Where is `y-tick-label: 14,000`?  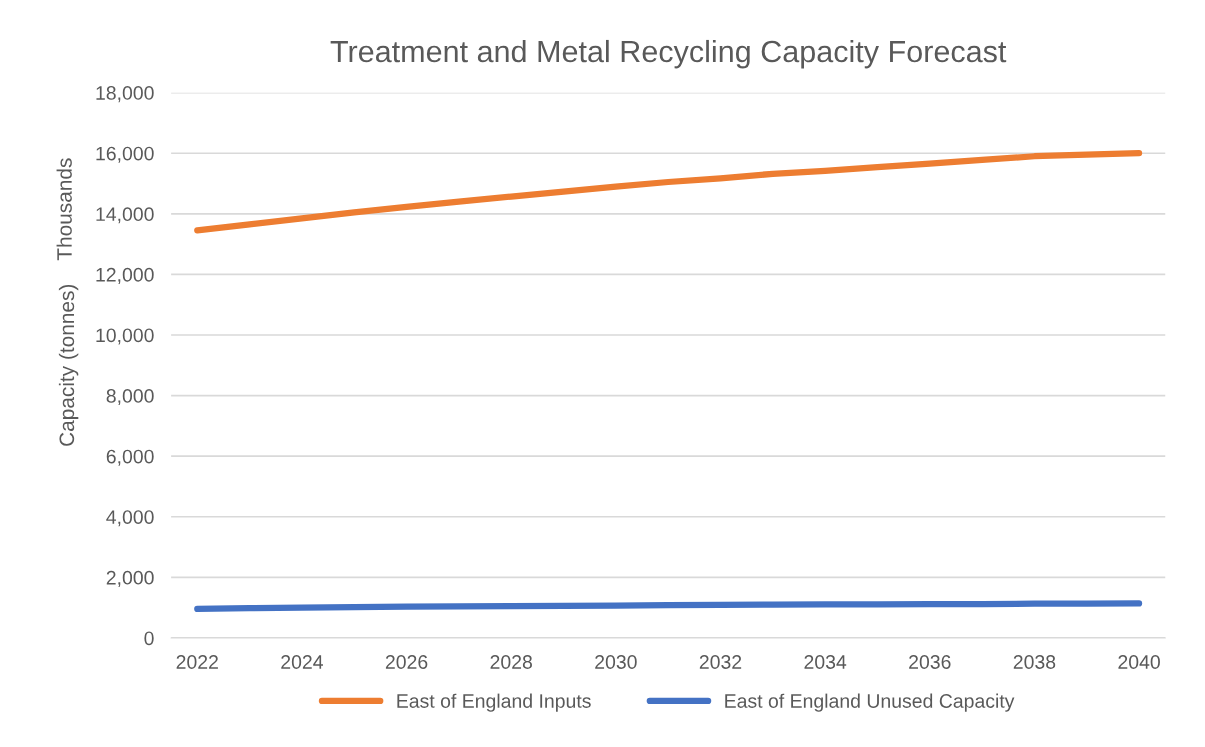
y-tick-label: 14,000 is located at coordinates (125, 215).